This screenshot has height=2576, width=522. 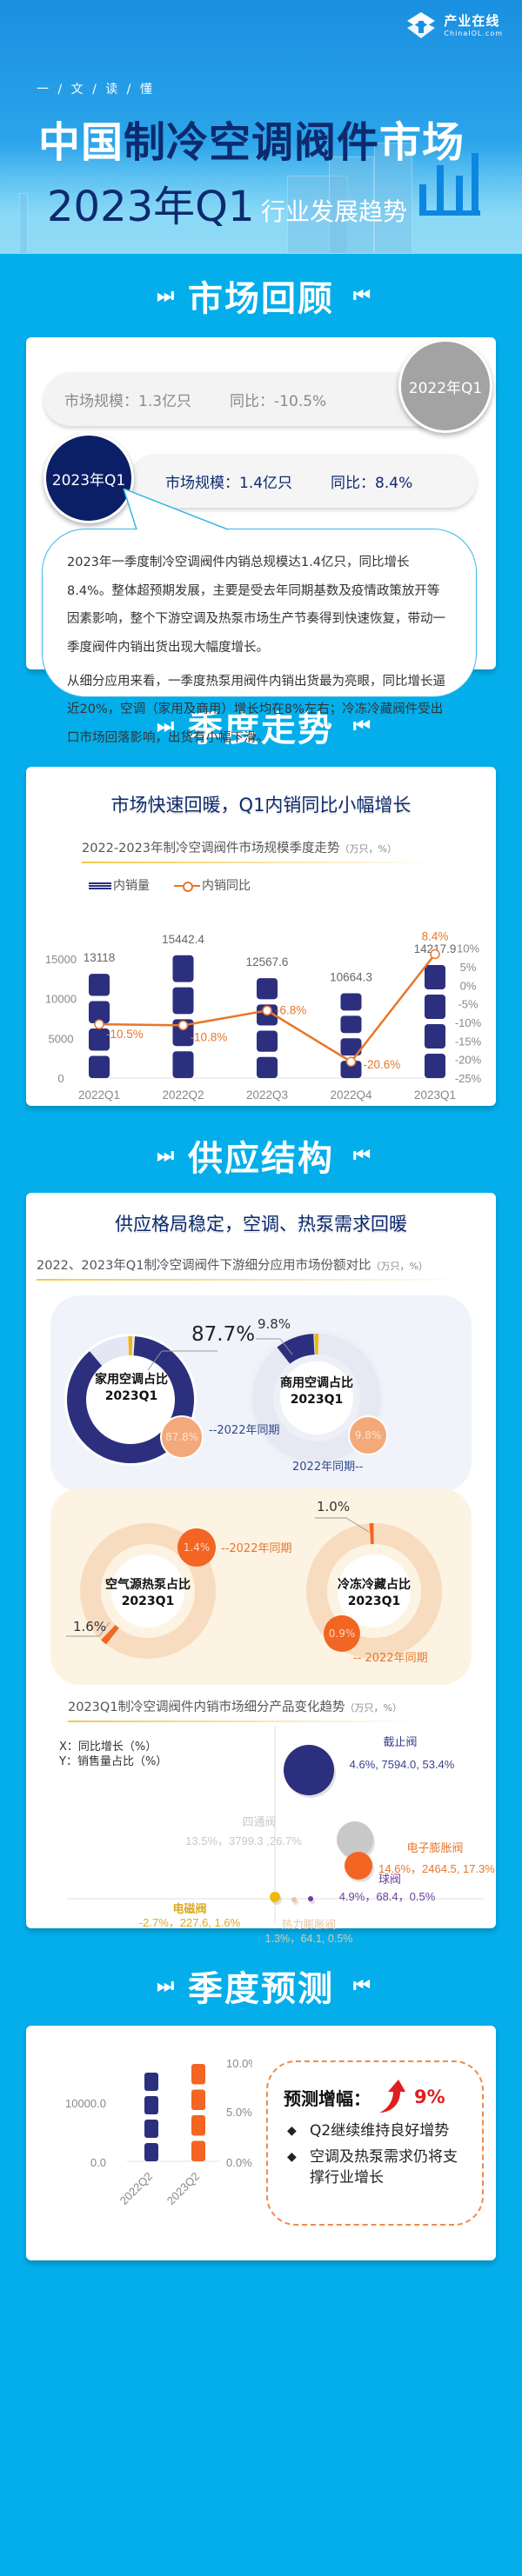 What do you see at coordinates (256, 1548) in the screenshot?
I see `prev-period-label: --2022年同期` at bounding box center [256, 1548].